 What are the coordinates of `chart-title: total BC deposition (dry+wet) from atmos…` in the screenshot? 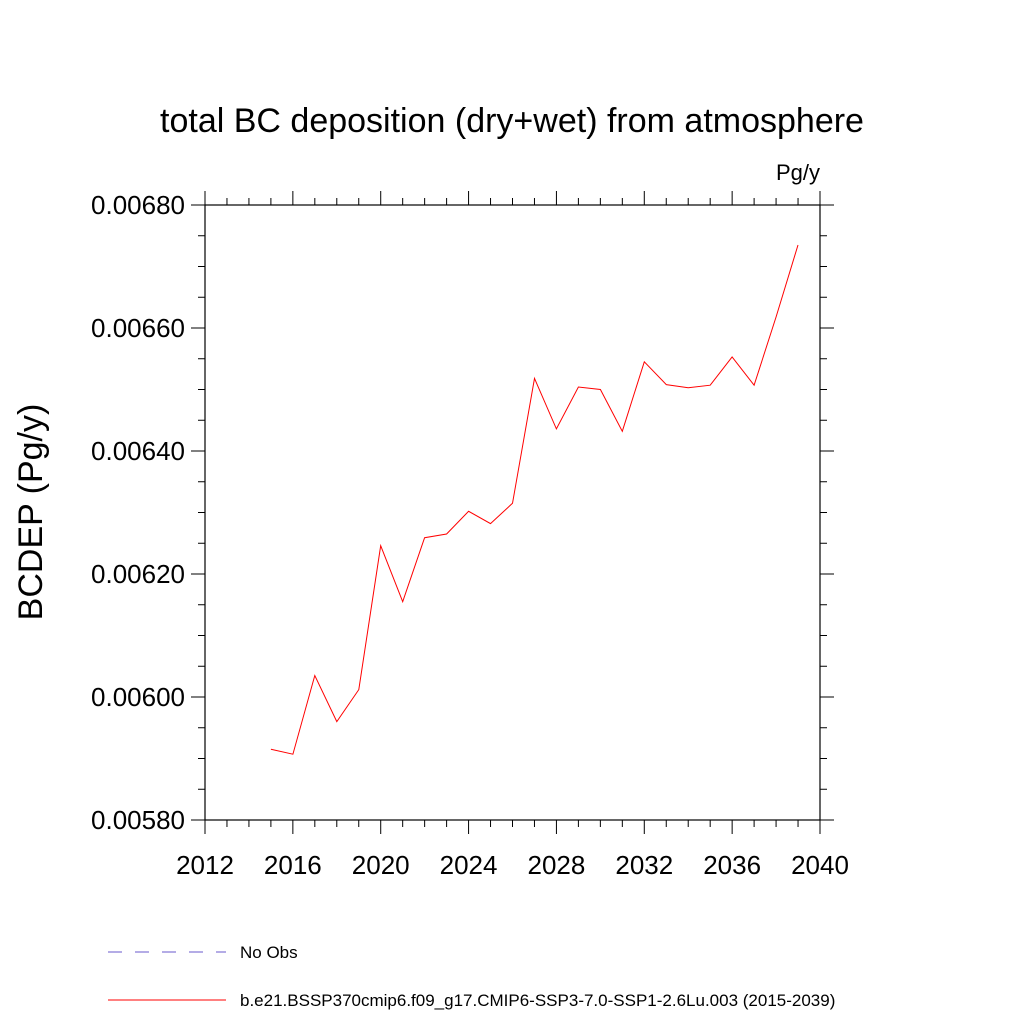 It's located at (512, 121).